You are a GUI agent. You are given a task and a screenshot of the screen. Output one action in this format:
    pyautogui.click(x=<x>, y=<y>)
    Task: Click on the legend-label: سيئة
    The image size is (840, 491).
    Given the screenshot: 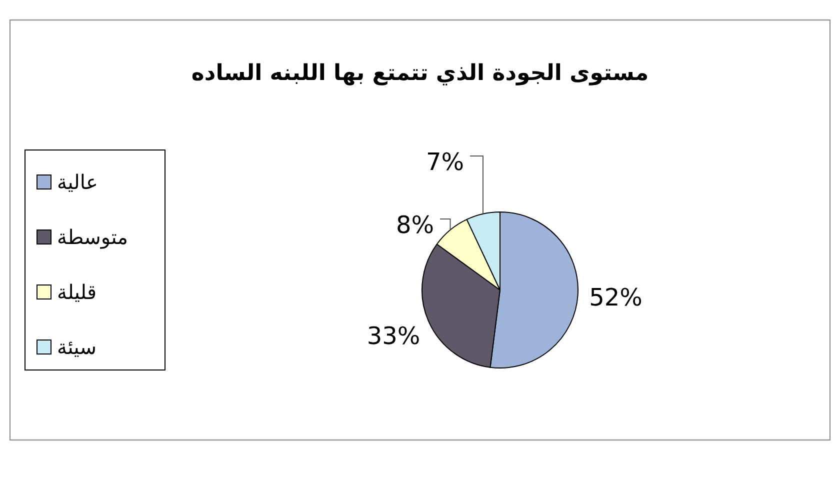 What is the action you would take?
    pyautogui.click(x=77, y=347)
    